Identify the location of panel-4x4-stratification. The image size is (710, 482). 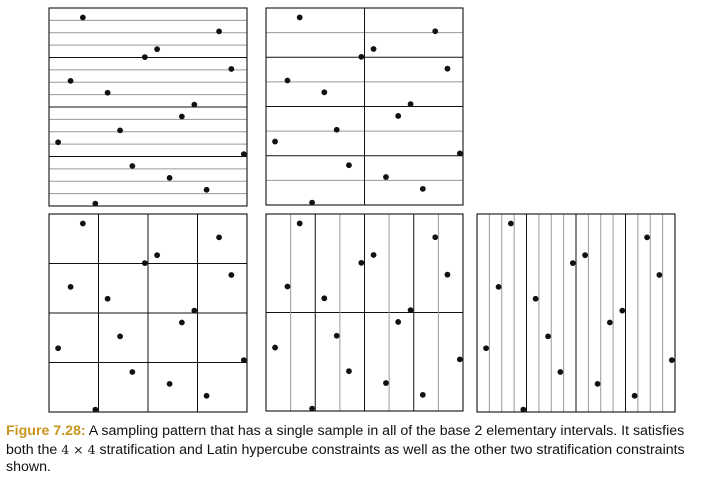
(148, 313).